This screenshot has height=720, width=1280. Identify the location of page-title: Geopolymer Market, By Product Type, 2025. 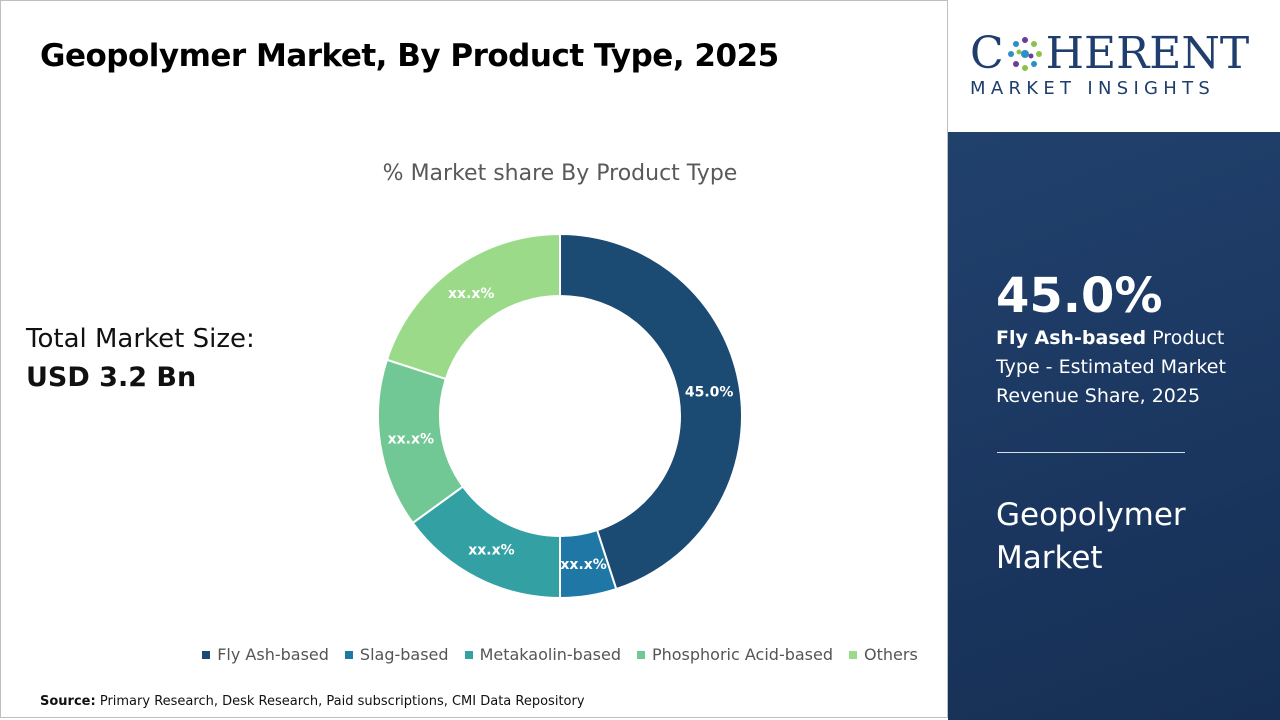
(409, 56).